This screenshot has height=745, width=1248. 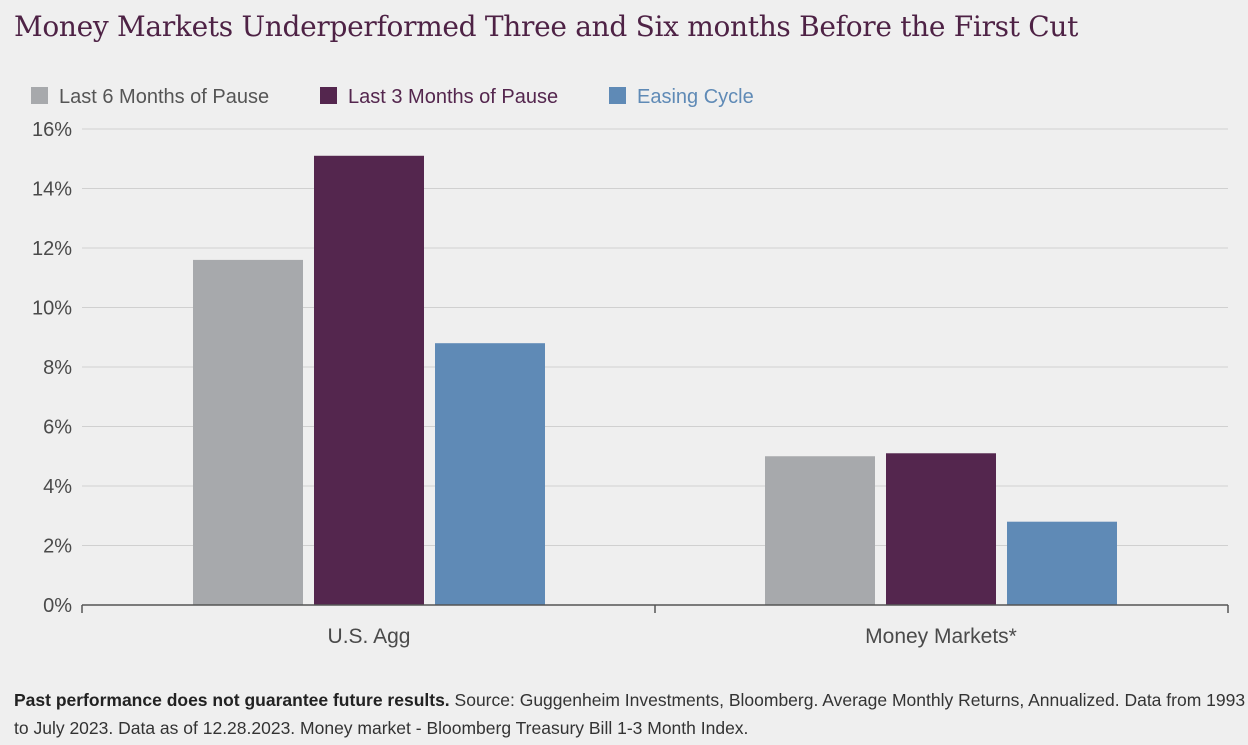 I want to click on y-tick-label: 8%, so click(x=57, y=368).